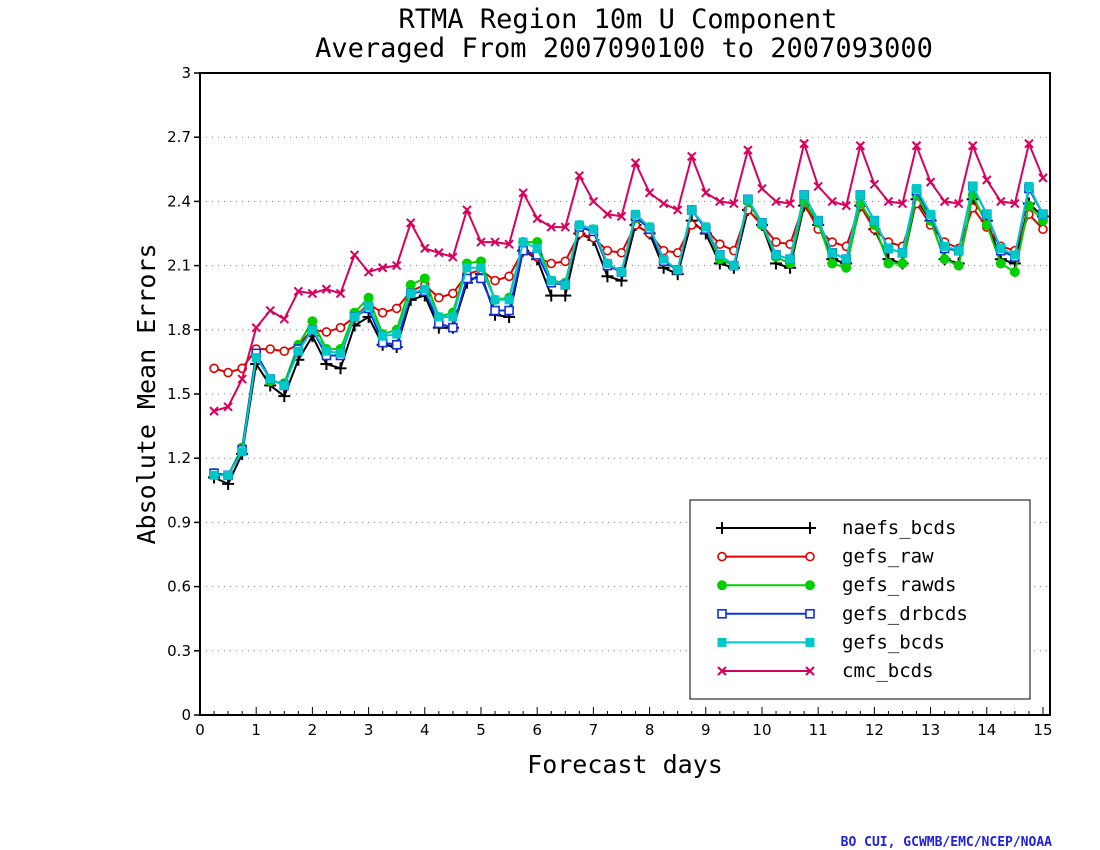  Describe the element at coordinates (425, 730) in the screenshot. I see `x-tick-label: 4` at that location.